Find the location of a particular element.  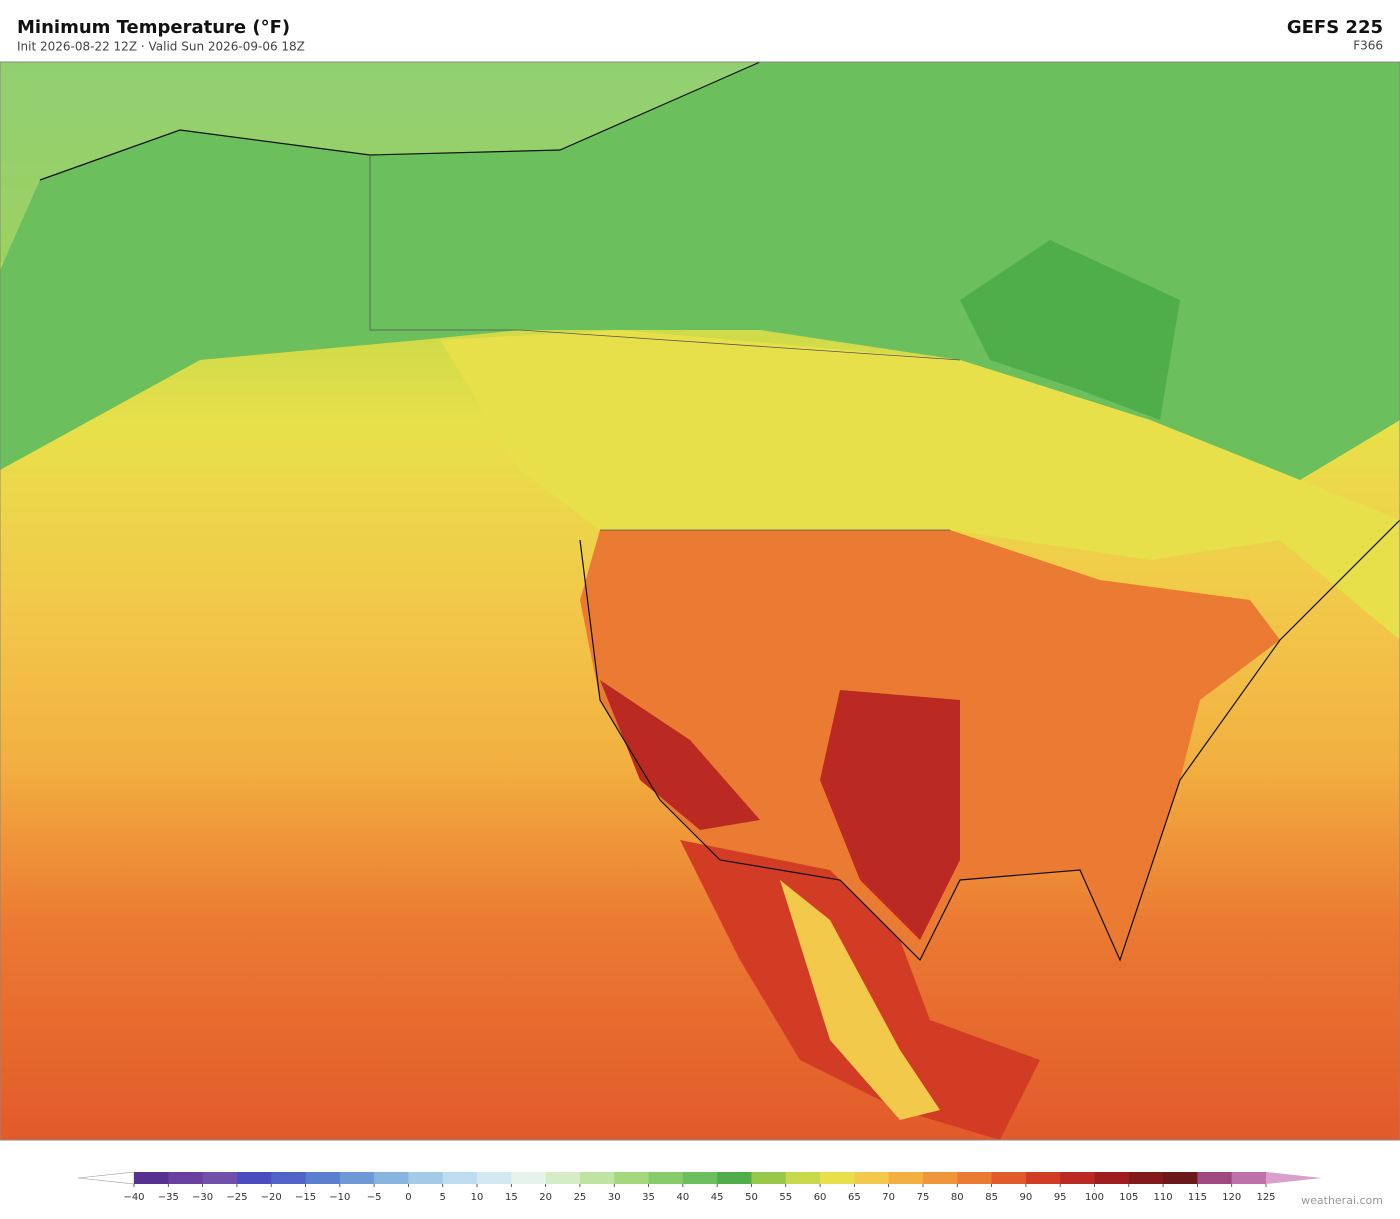

tick-label: 125 is located at coordinates (1265, 1197).